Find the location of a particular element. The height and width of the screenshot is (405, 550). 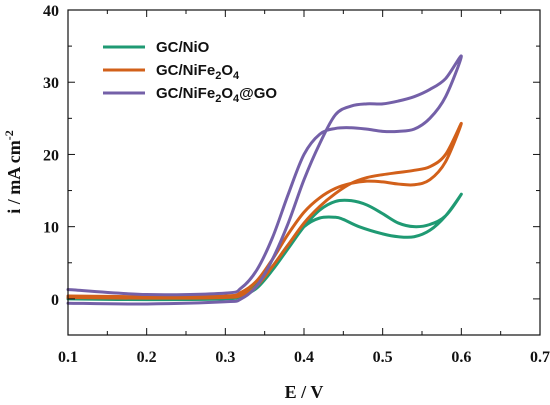

legend-text-part: @GO is located at coordinates (258, 93).